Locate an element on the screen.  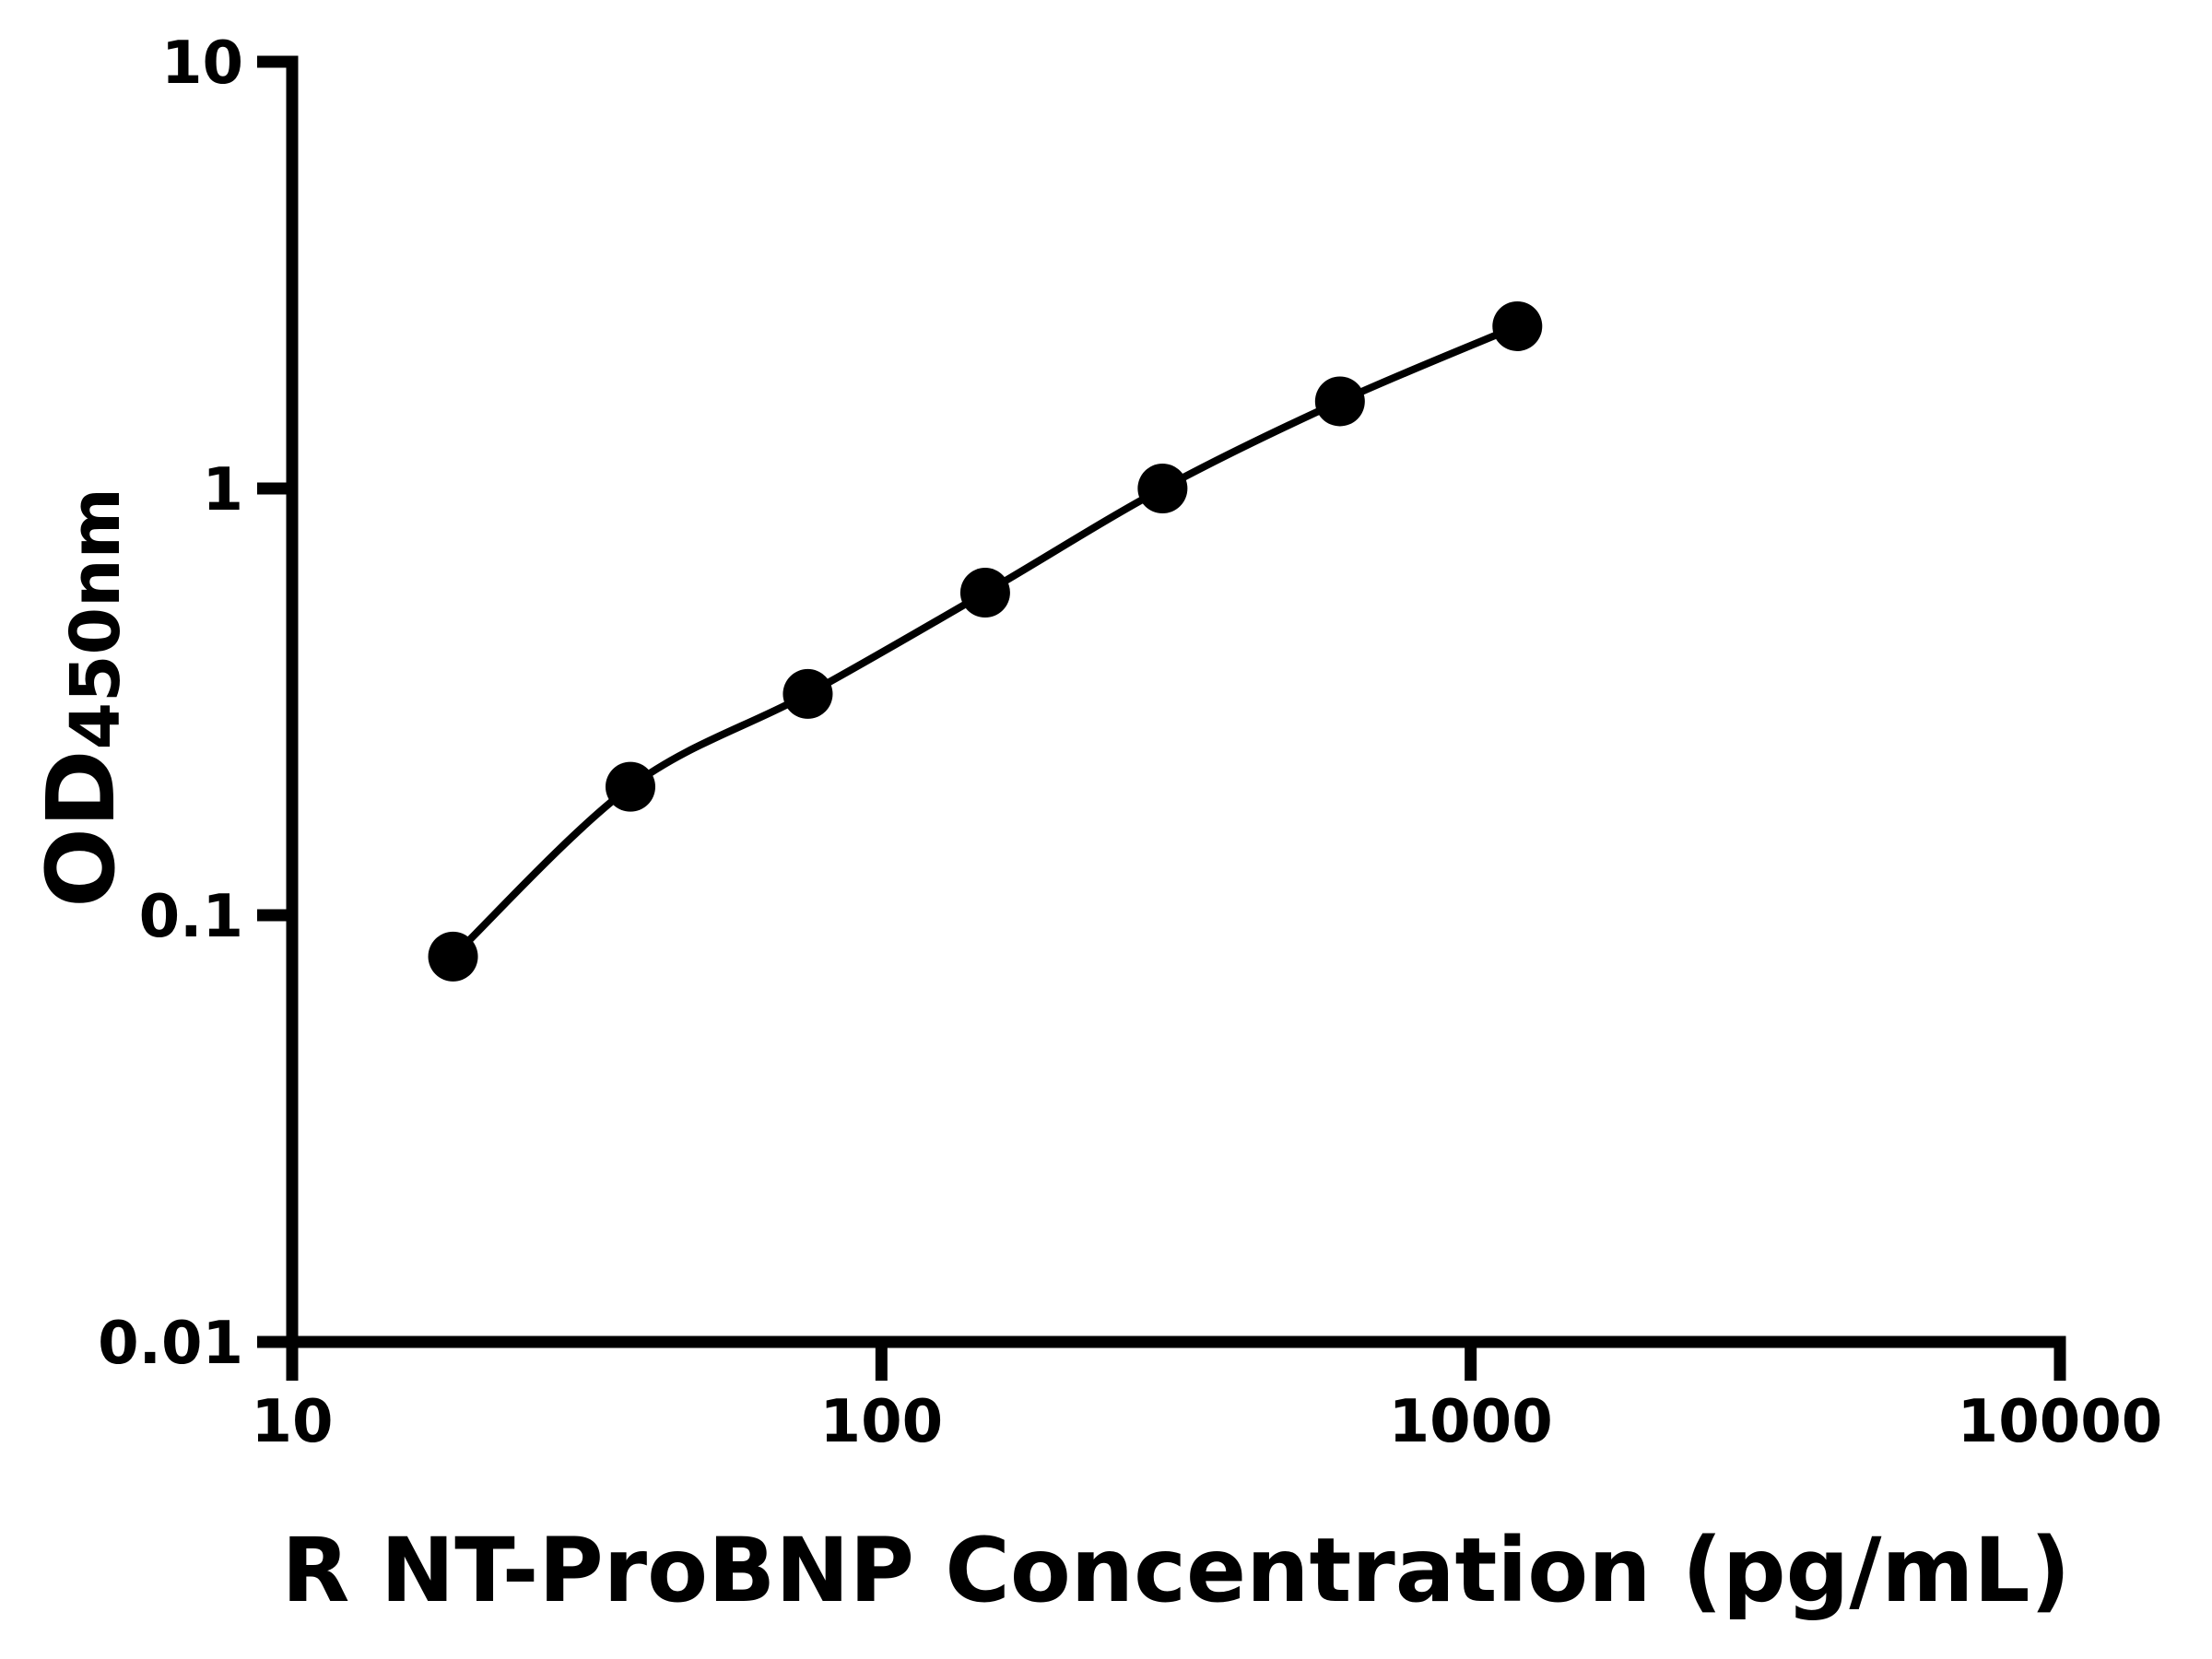
y-tick-label: 1 is located at coordinates (222, 490).